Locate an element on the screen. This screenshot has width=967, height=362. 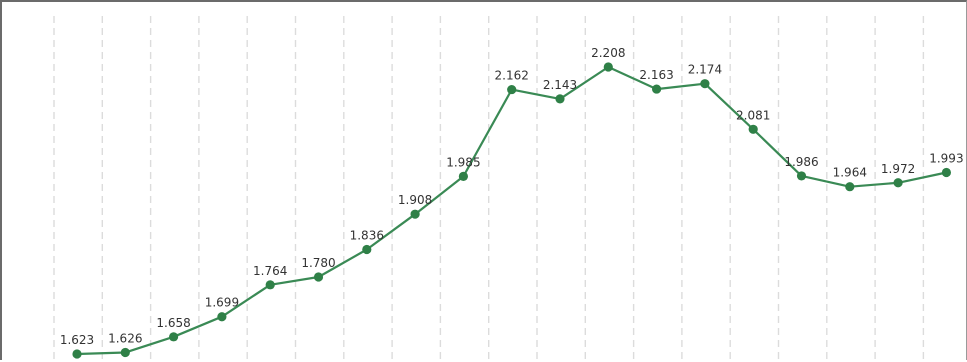
data-label: 1.626 is located at coordinates (125, 339).